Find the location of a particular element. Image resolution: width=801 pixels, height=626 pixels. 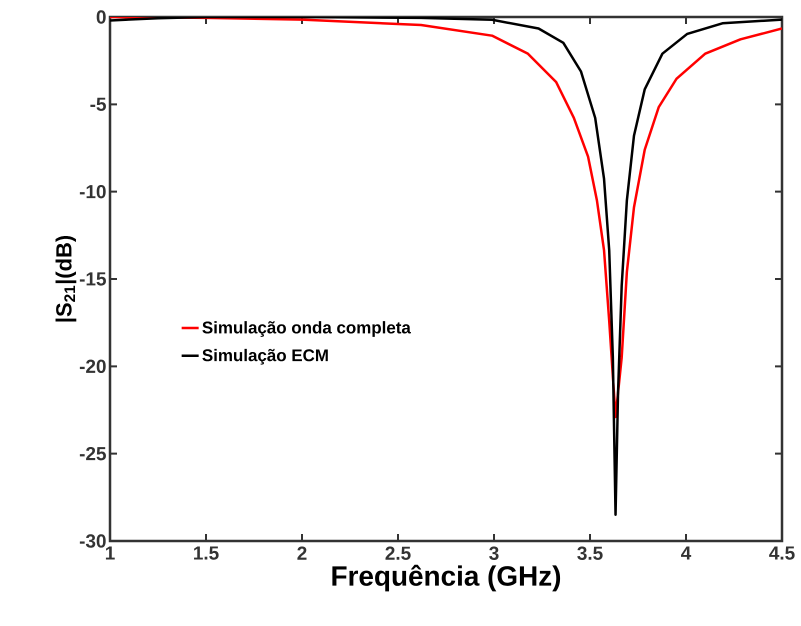

legend-label: Simulação ECM is located at coordinates (265, 356).